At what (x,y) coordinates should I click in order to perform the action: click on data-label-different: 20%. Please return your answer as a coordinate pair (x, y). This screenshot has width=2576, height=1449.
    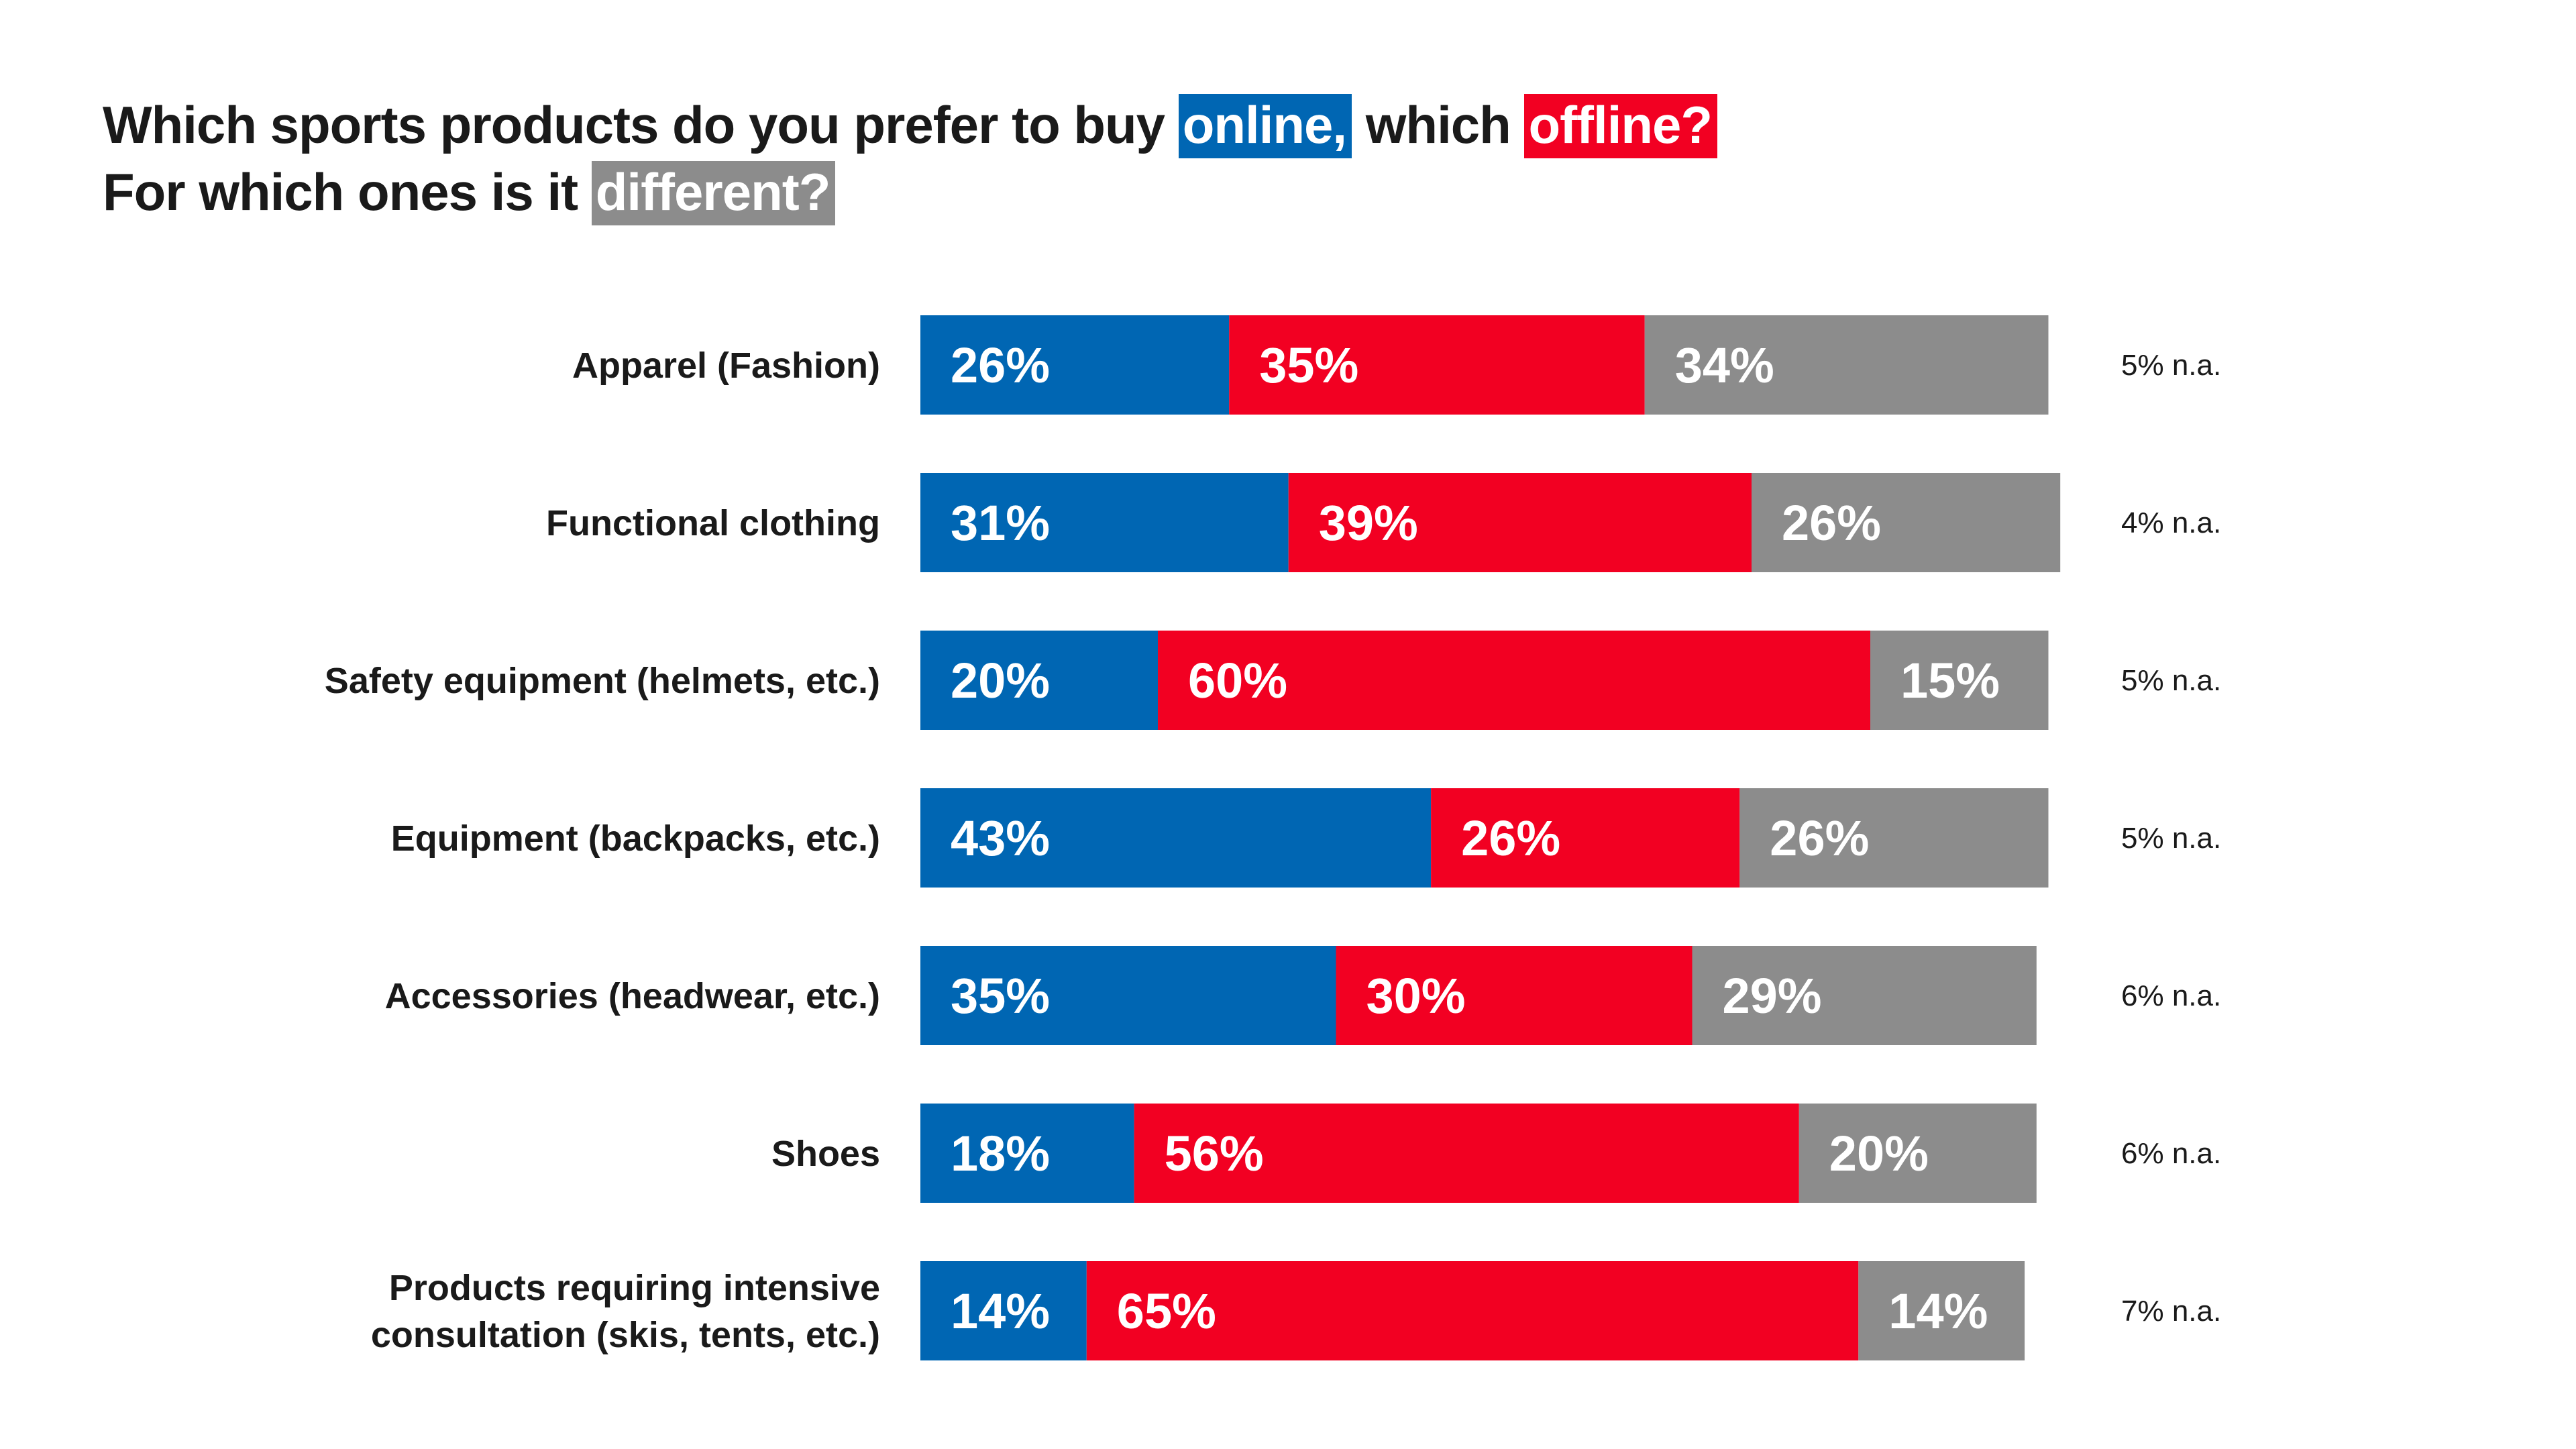
    Looking at the image, I should click on (1879, 1153).